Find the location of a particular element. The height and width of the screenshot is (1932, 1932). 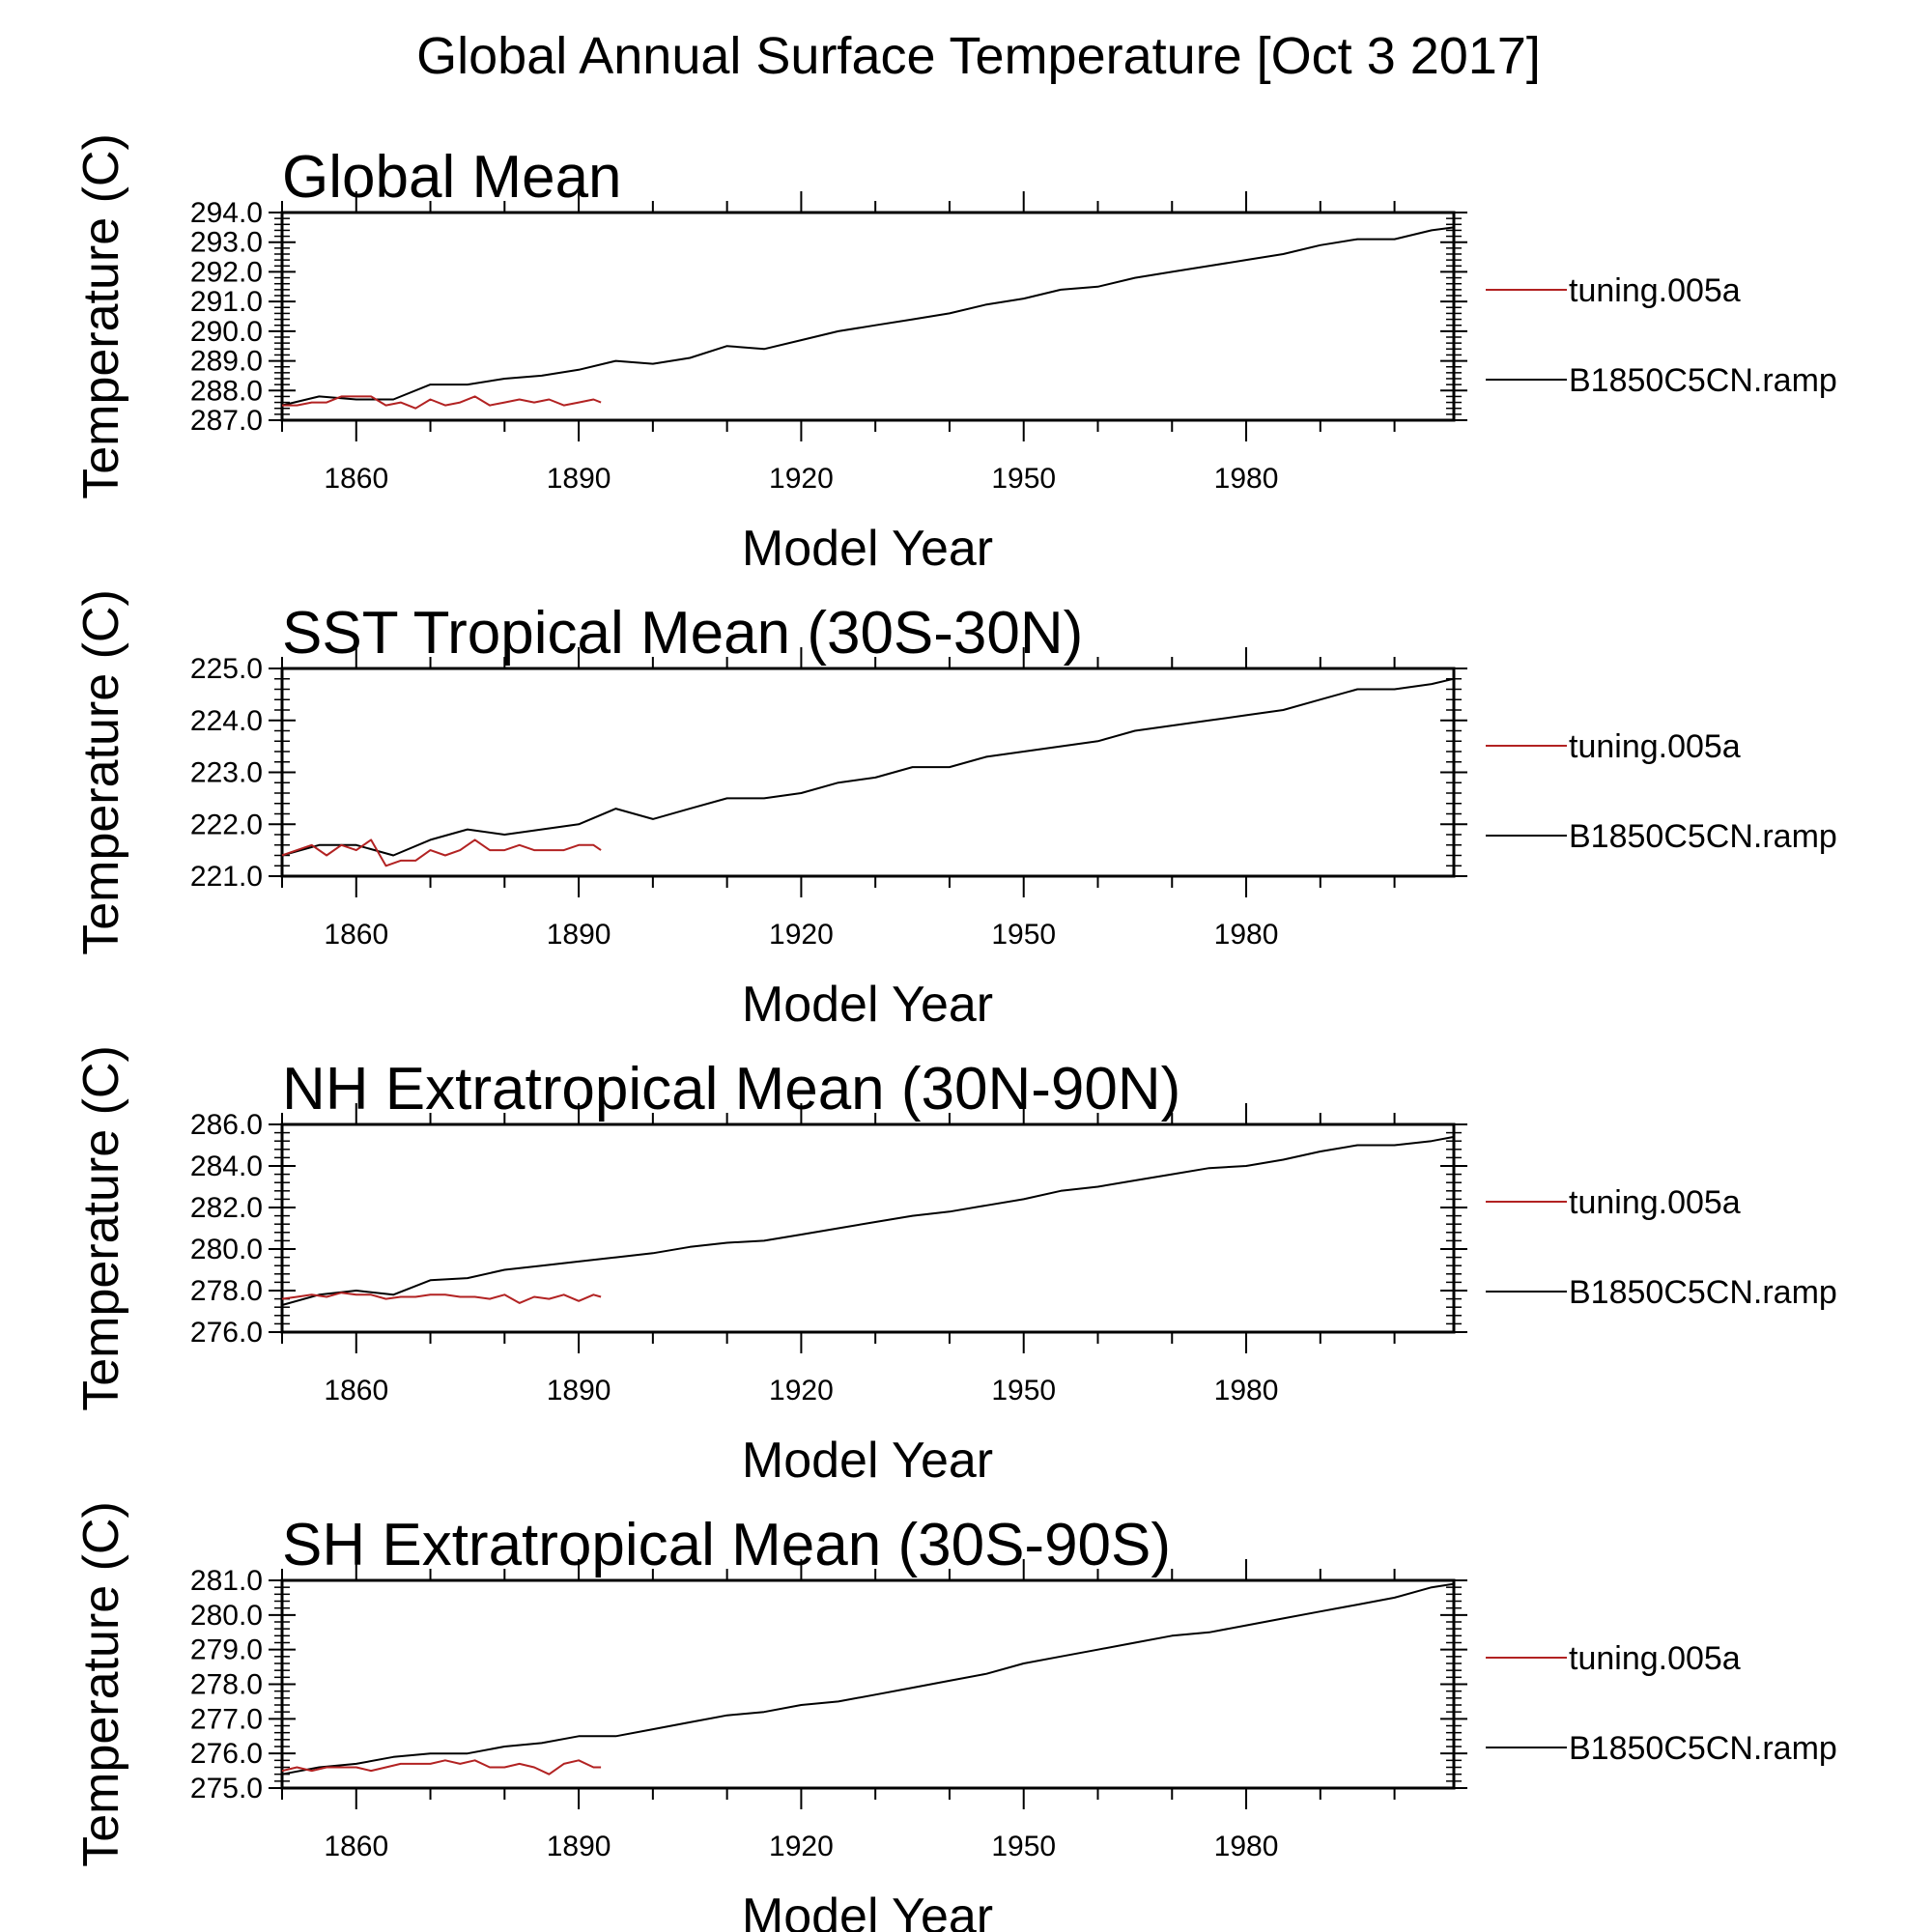

panel-title: SST Tropical Mean (30S-30N) is located at coordinates (682, 633).